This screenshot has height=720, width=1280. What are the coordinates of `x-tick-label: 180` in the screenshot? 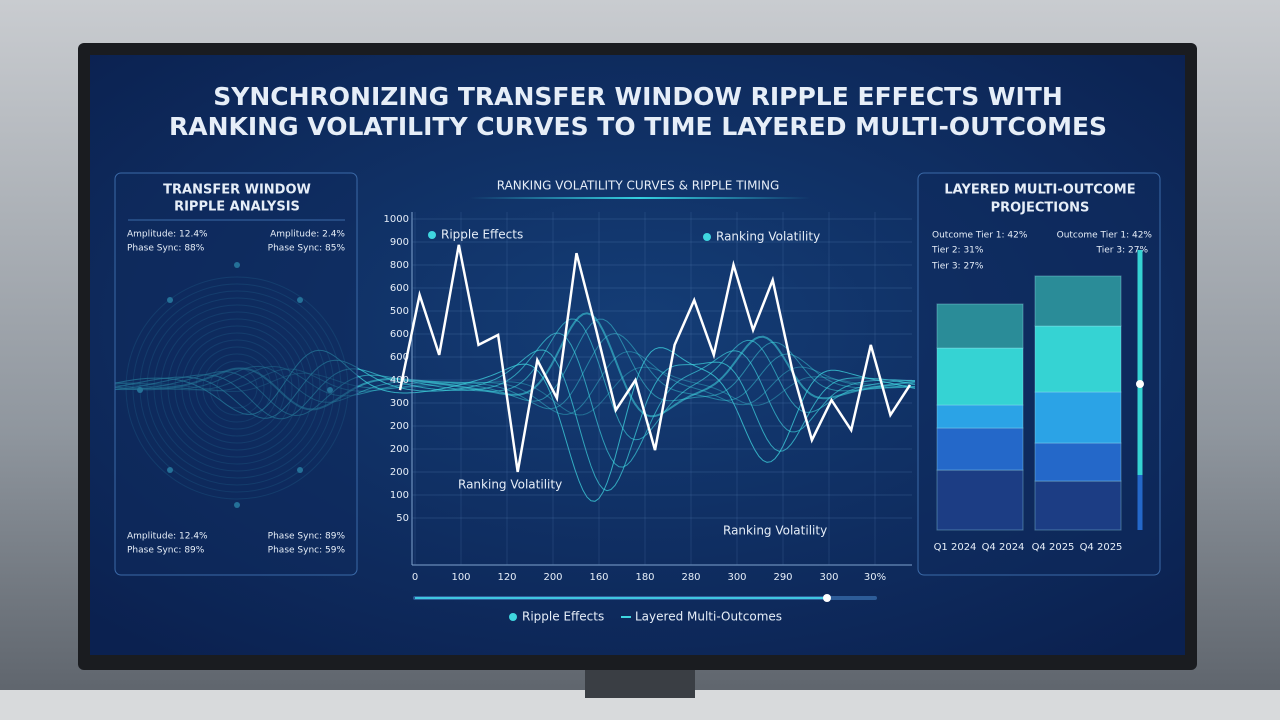 It's located at (644, 577).